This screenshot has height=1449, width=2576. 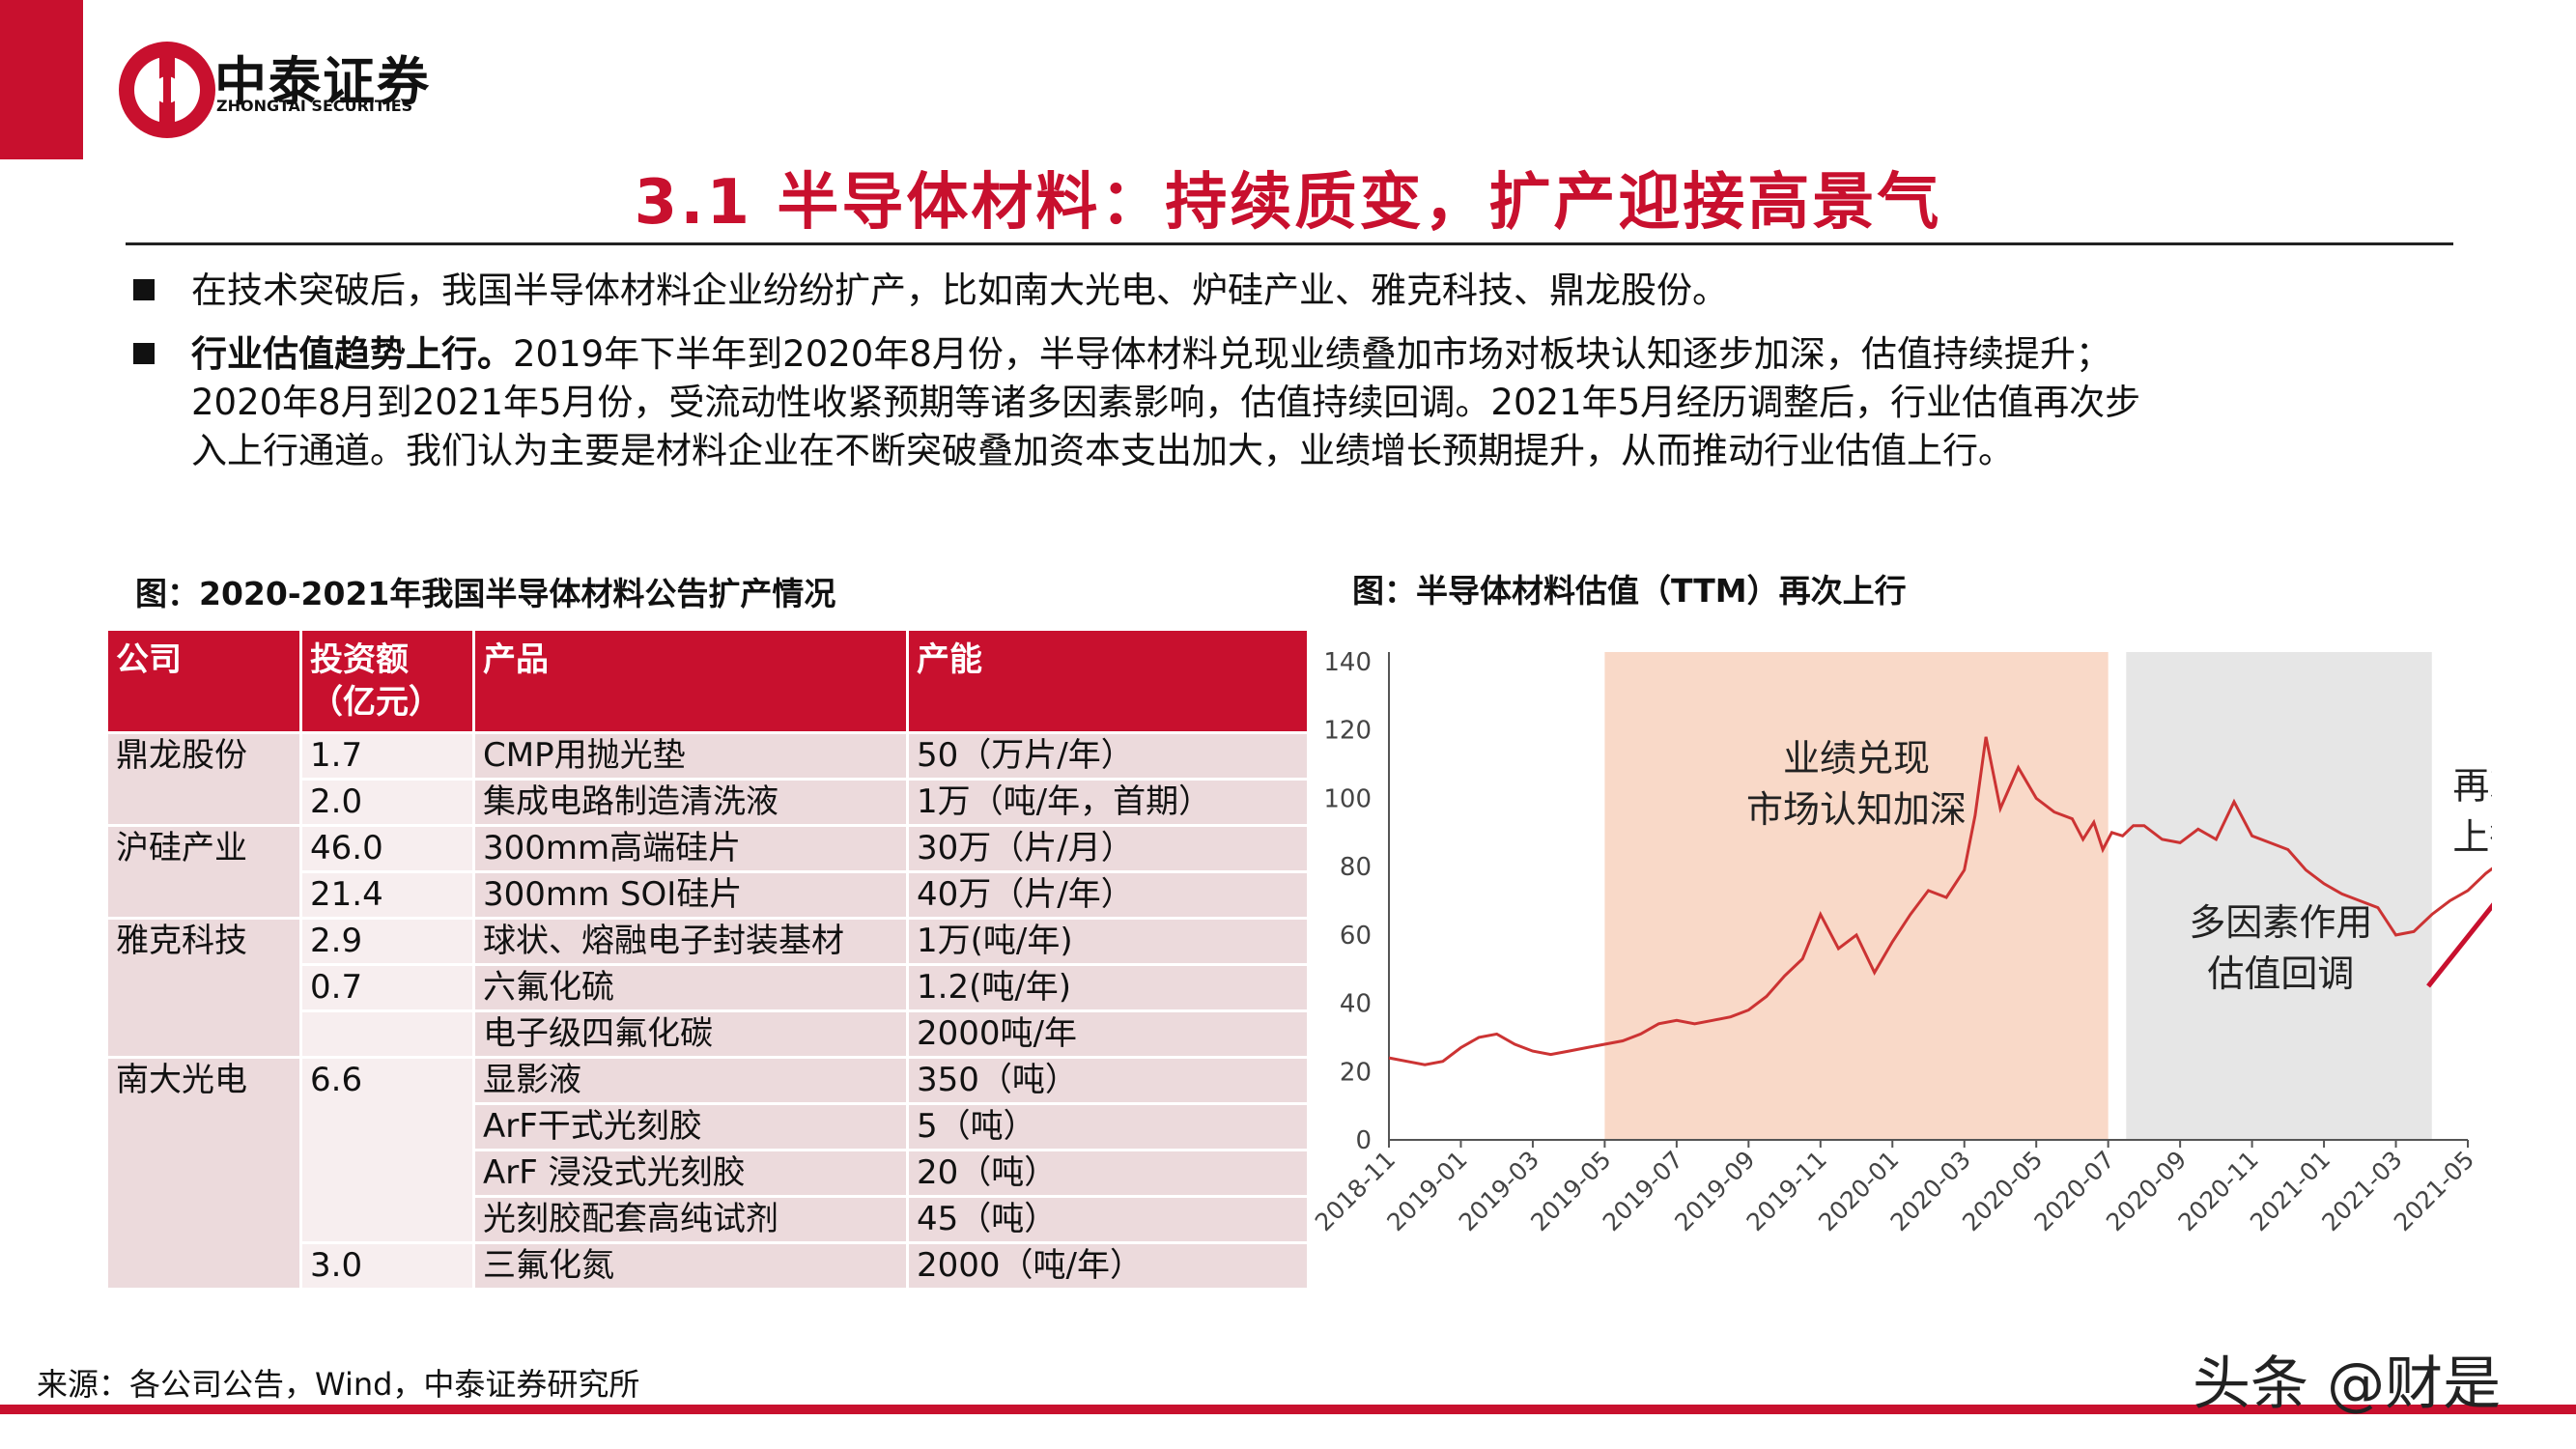 I want to click on y-tick-label: 80, so click(x=1356, y=867).